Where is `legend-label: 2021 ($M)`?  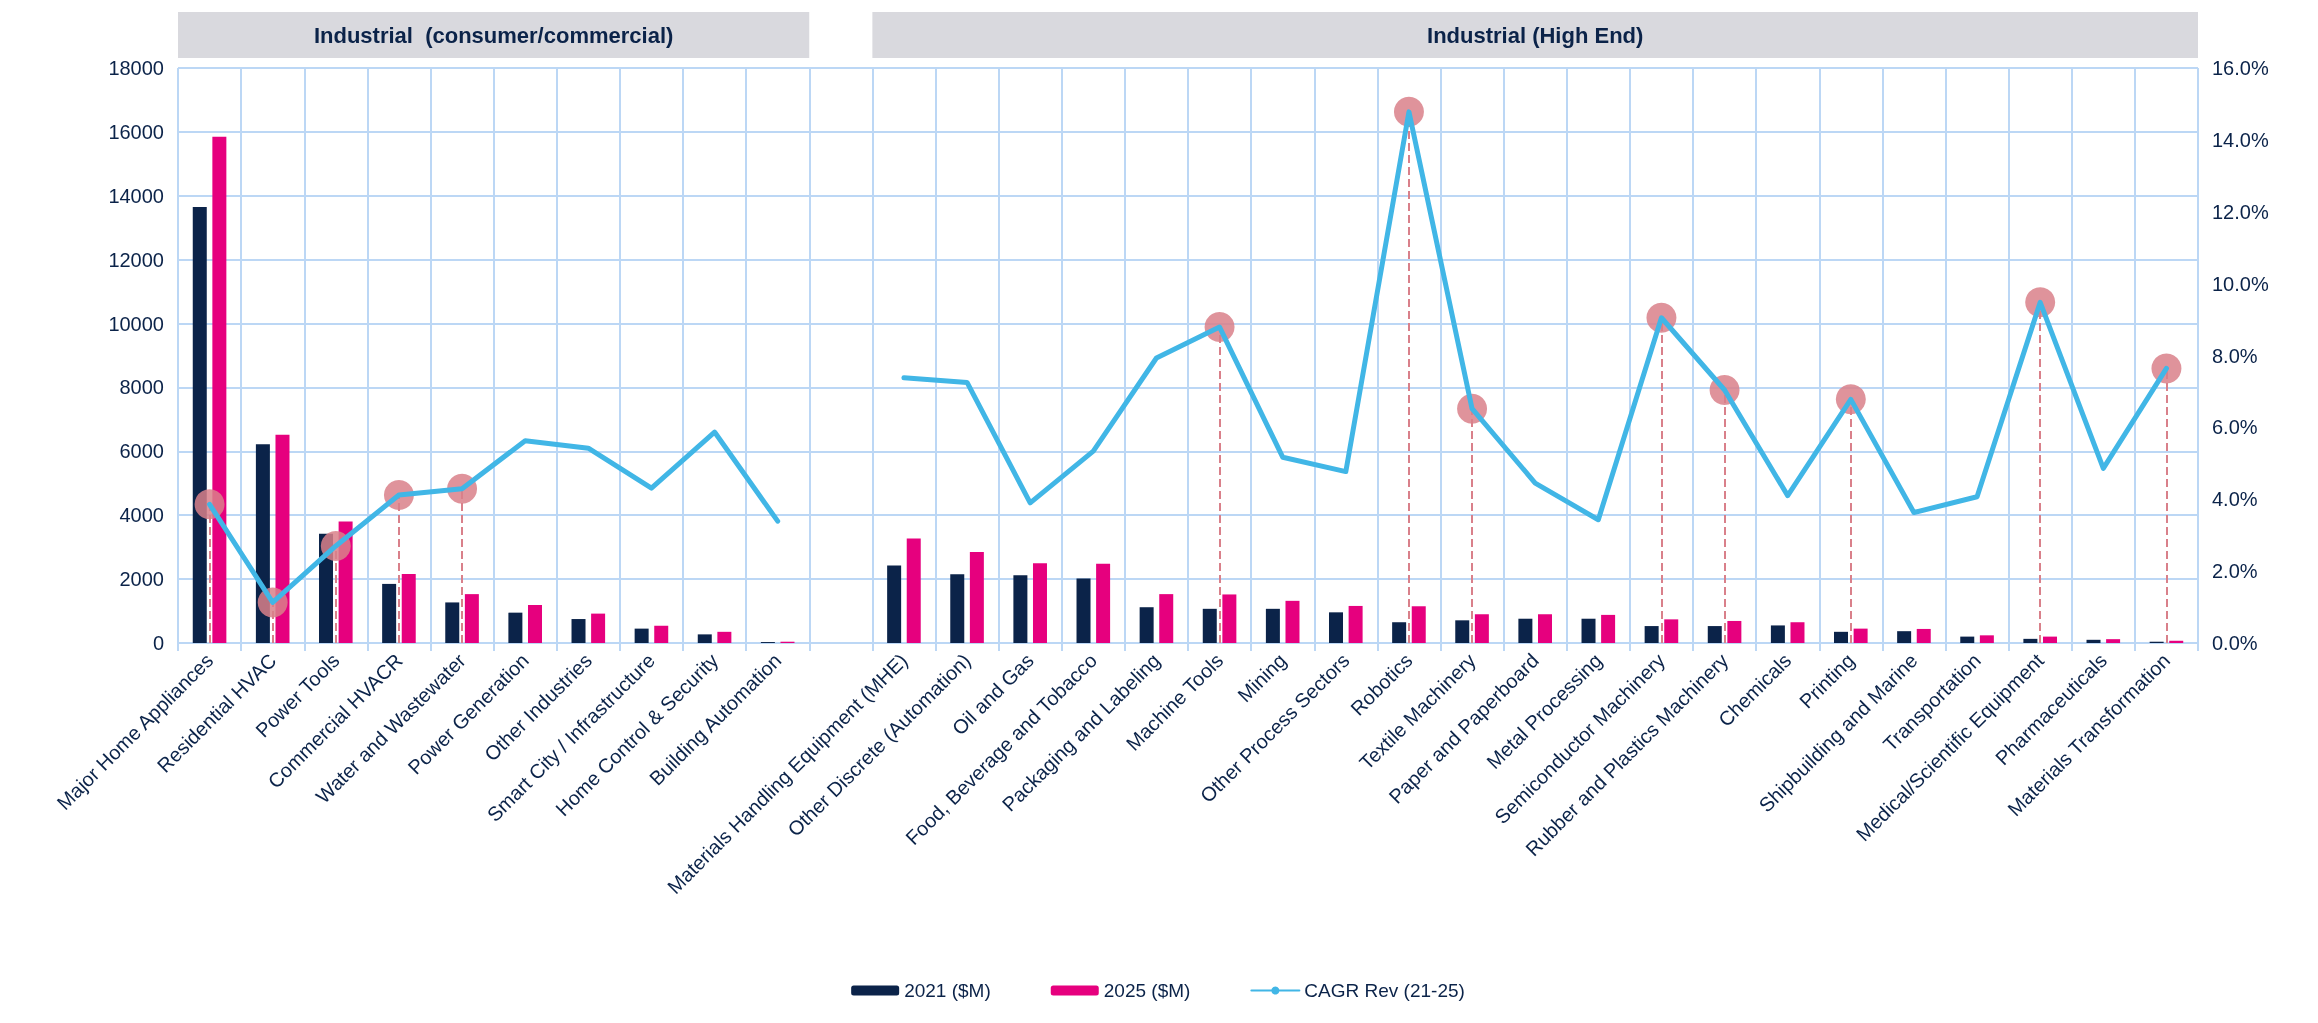
legend-label: 2021 ($M) is located at coordinates (947, 990).